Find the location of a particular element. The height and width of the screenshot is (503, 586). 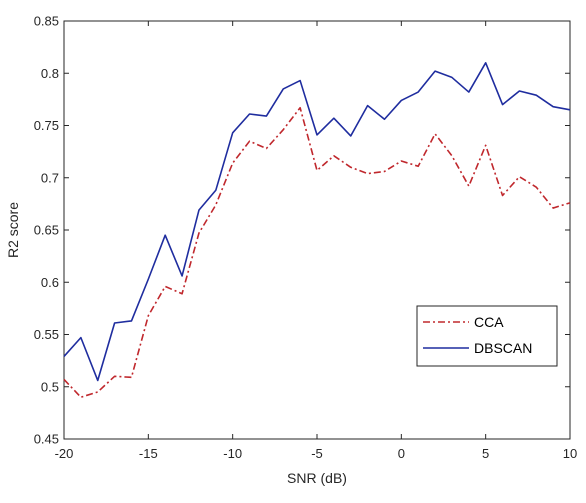

x-tick-label: -10 is located at coordinates (232, 453).